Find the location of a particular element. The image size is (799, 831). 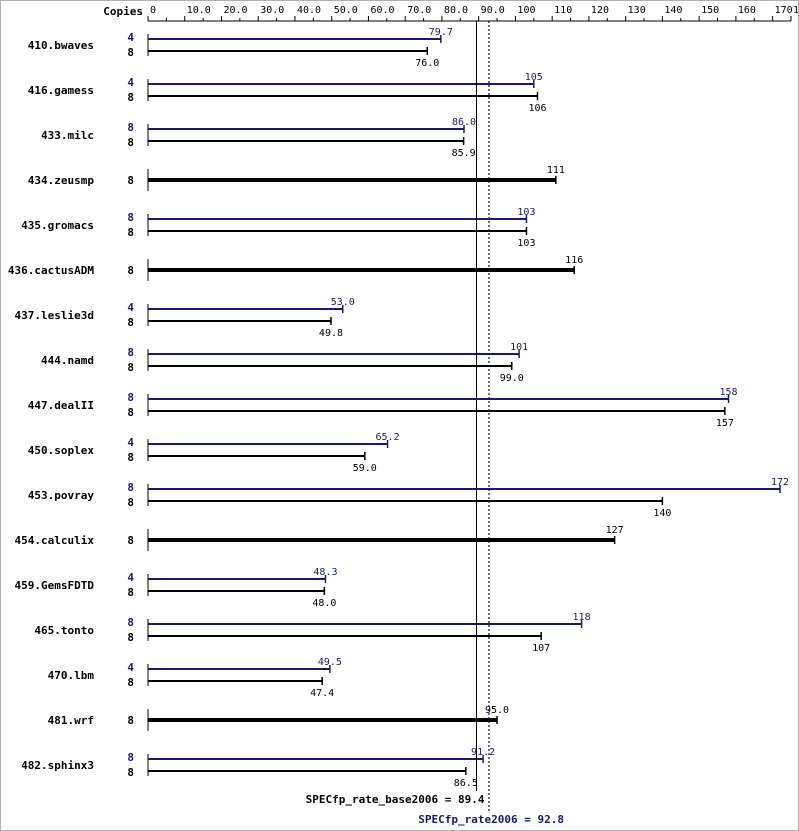

benchmark-label: 444.namd is located at coordinates (67, 360).